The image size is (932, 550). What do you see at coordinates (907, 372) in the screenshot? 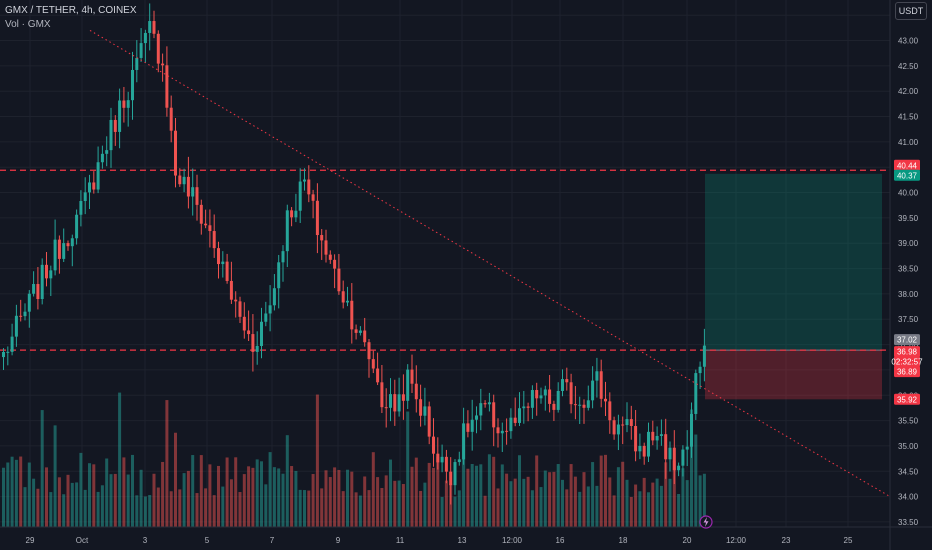
I see `price-tag: 36.89` at bounding box center [907, 372].